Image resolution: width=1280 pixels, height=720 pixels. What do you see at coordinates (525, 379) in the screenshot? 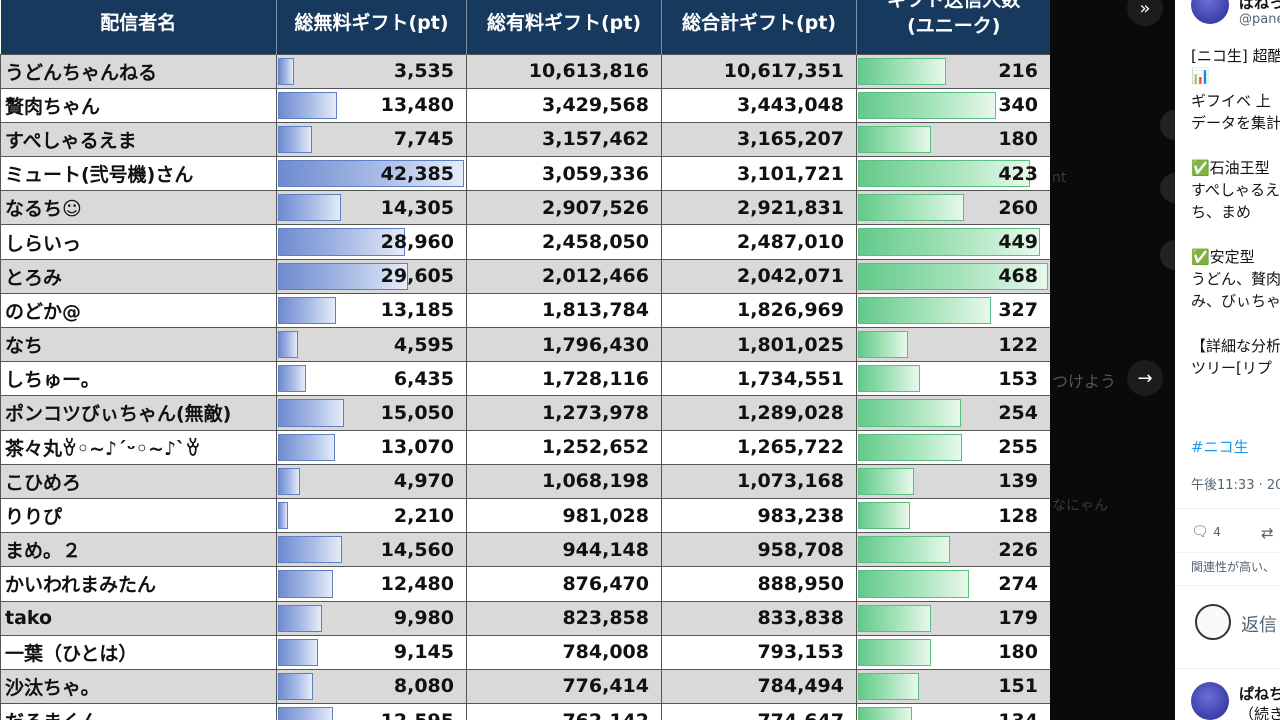
I see `table-row: しちゅー。 6,435 1,728,116 1,734,551 153` at bounding box center [525, 379].